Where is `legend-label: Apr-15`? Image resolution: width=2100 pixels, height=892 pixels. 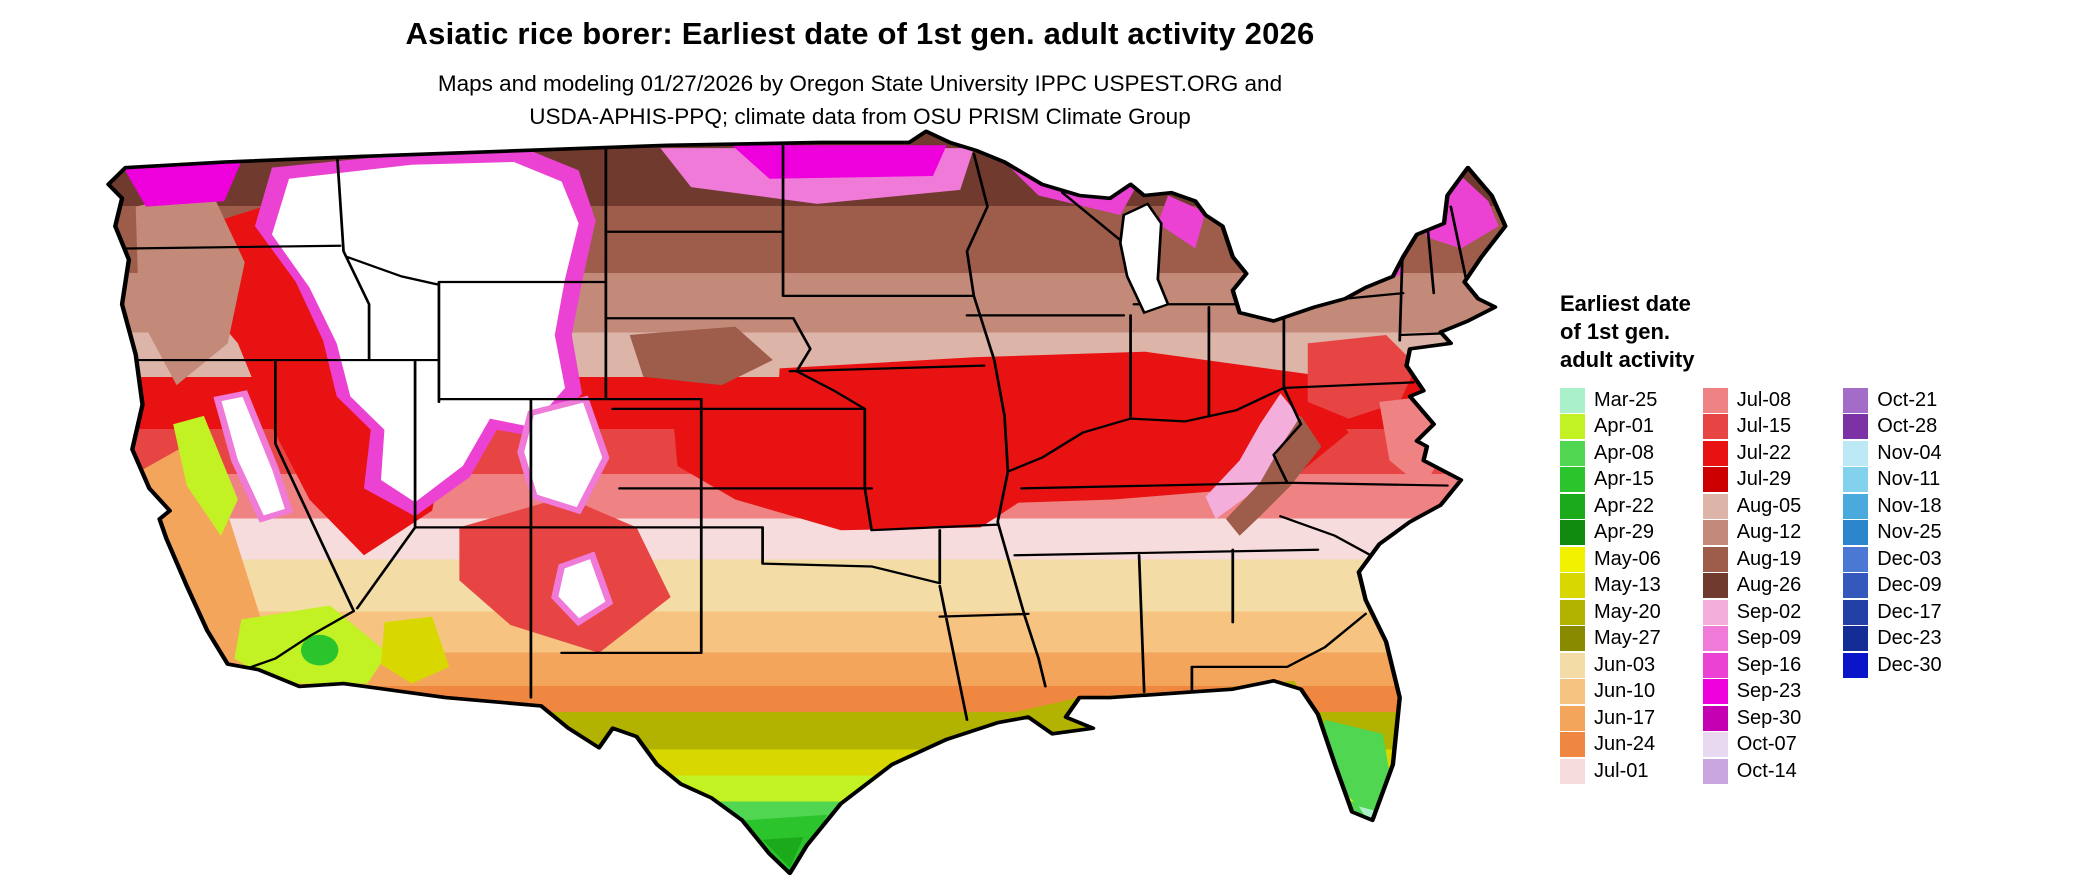
legend-label: Apr-15 is located at coordinates (1624, 479).